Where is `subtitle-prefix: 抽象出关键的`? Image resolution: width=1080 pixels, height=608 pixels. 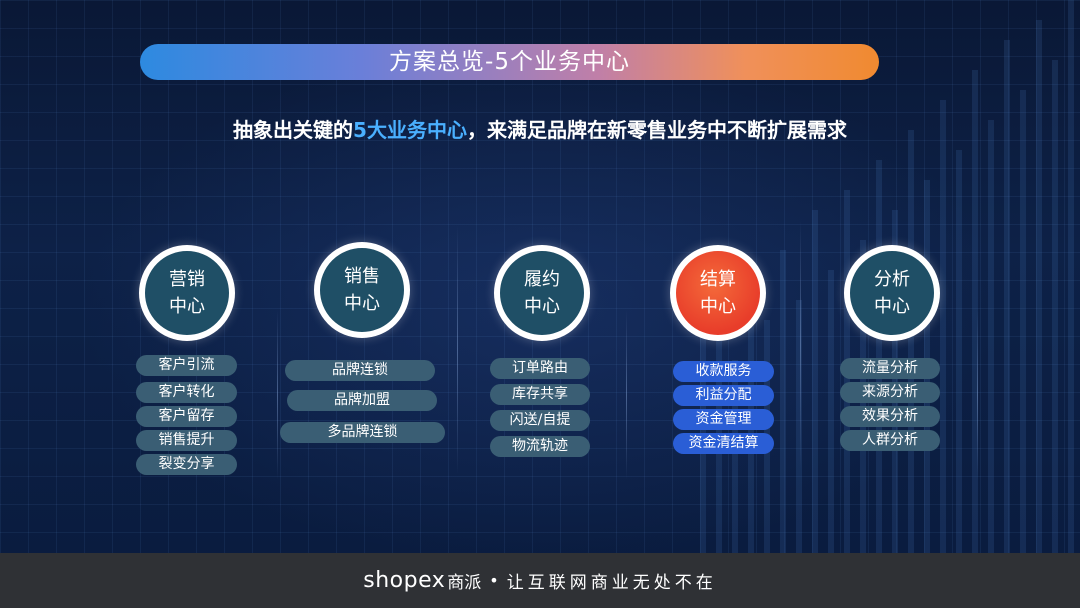
subtitle-prefix: 抽象出关键的 is located at coordinates (293, 130).